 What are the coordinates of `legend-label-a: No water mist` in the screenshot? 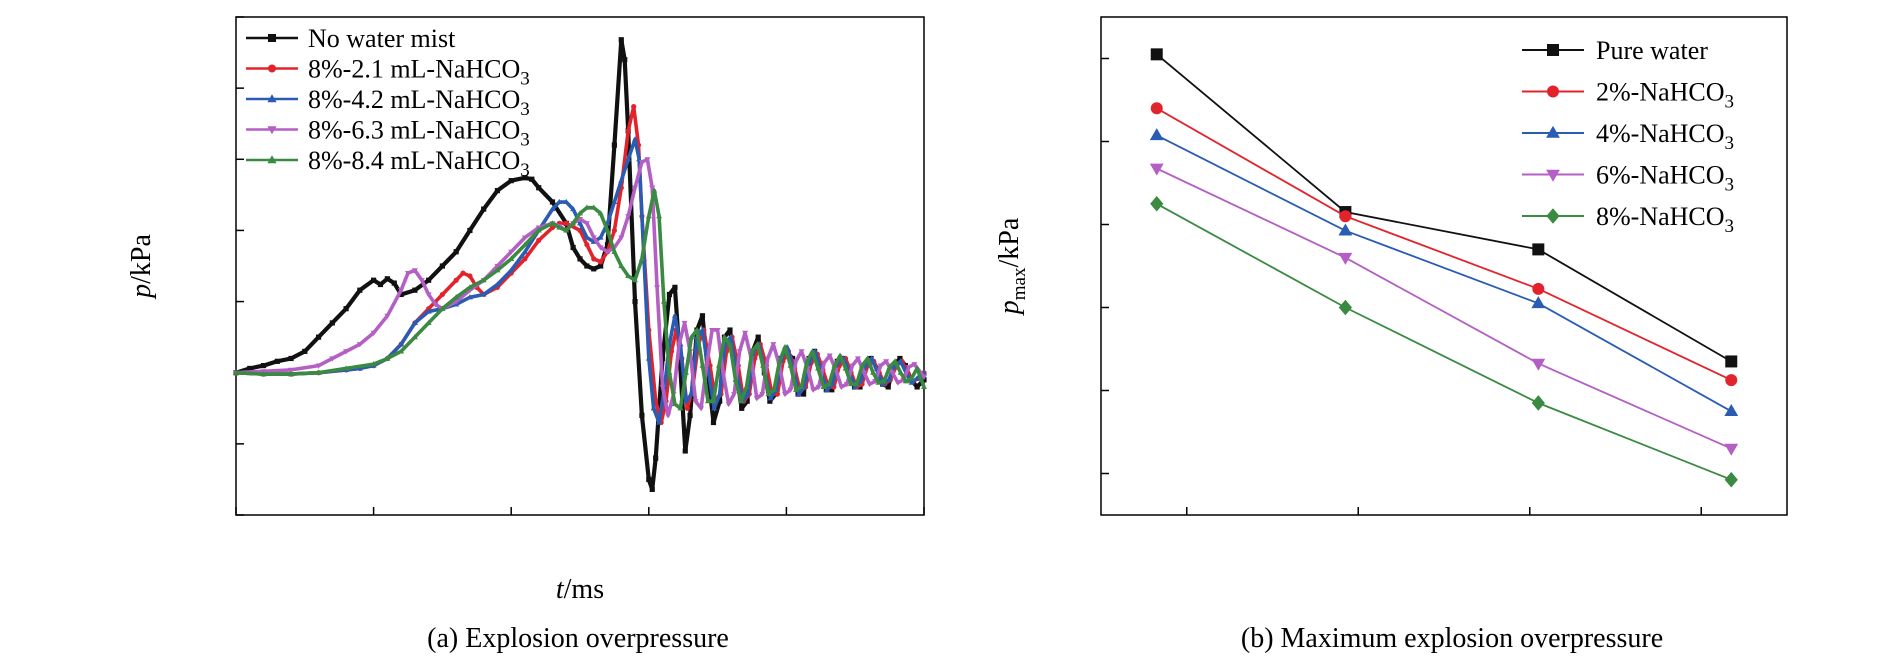 It's located at (382, 38).